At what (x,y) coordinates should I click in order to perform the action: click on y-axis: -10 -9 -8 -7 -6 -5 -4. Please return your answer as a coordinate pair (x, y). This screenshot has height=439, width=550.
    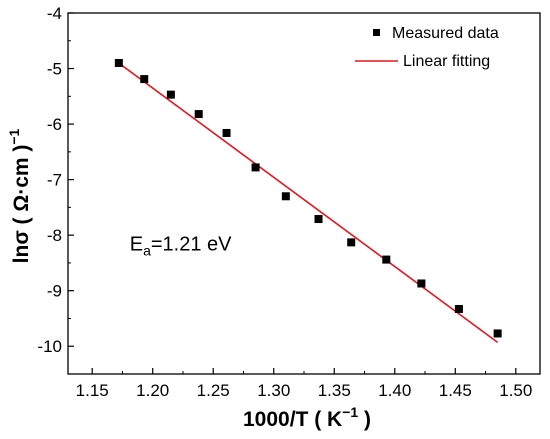
    Looking at the image, I should click on (55, 180).